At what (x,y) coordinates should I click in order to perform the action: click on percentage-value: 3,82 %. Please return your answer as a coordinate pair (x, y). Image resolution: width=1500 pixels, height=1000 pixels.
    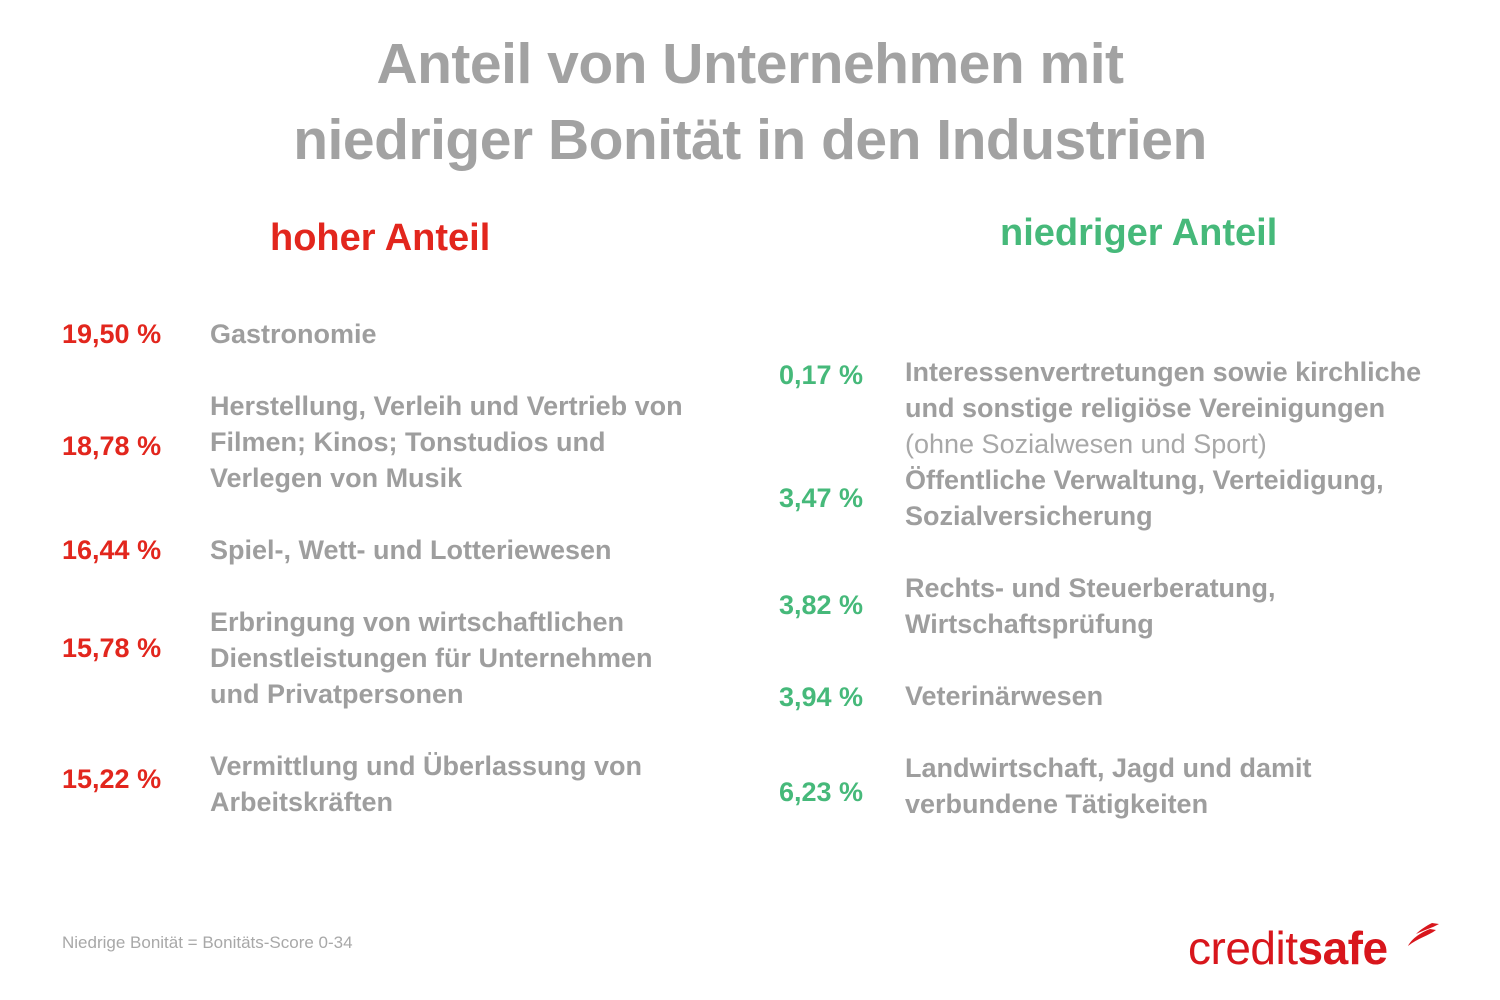
    Looking at the image, I should click on (821, 605).